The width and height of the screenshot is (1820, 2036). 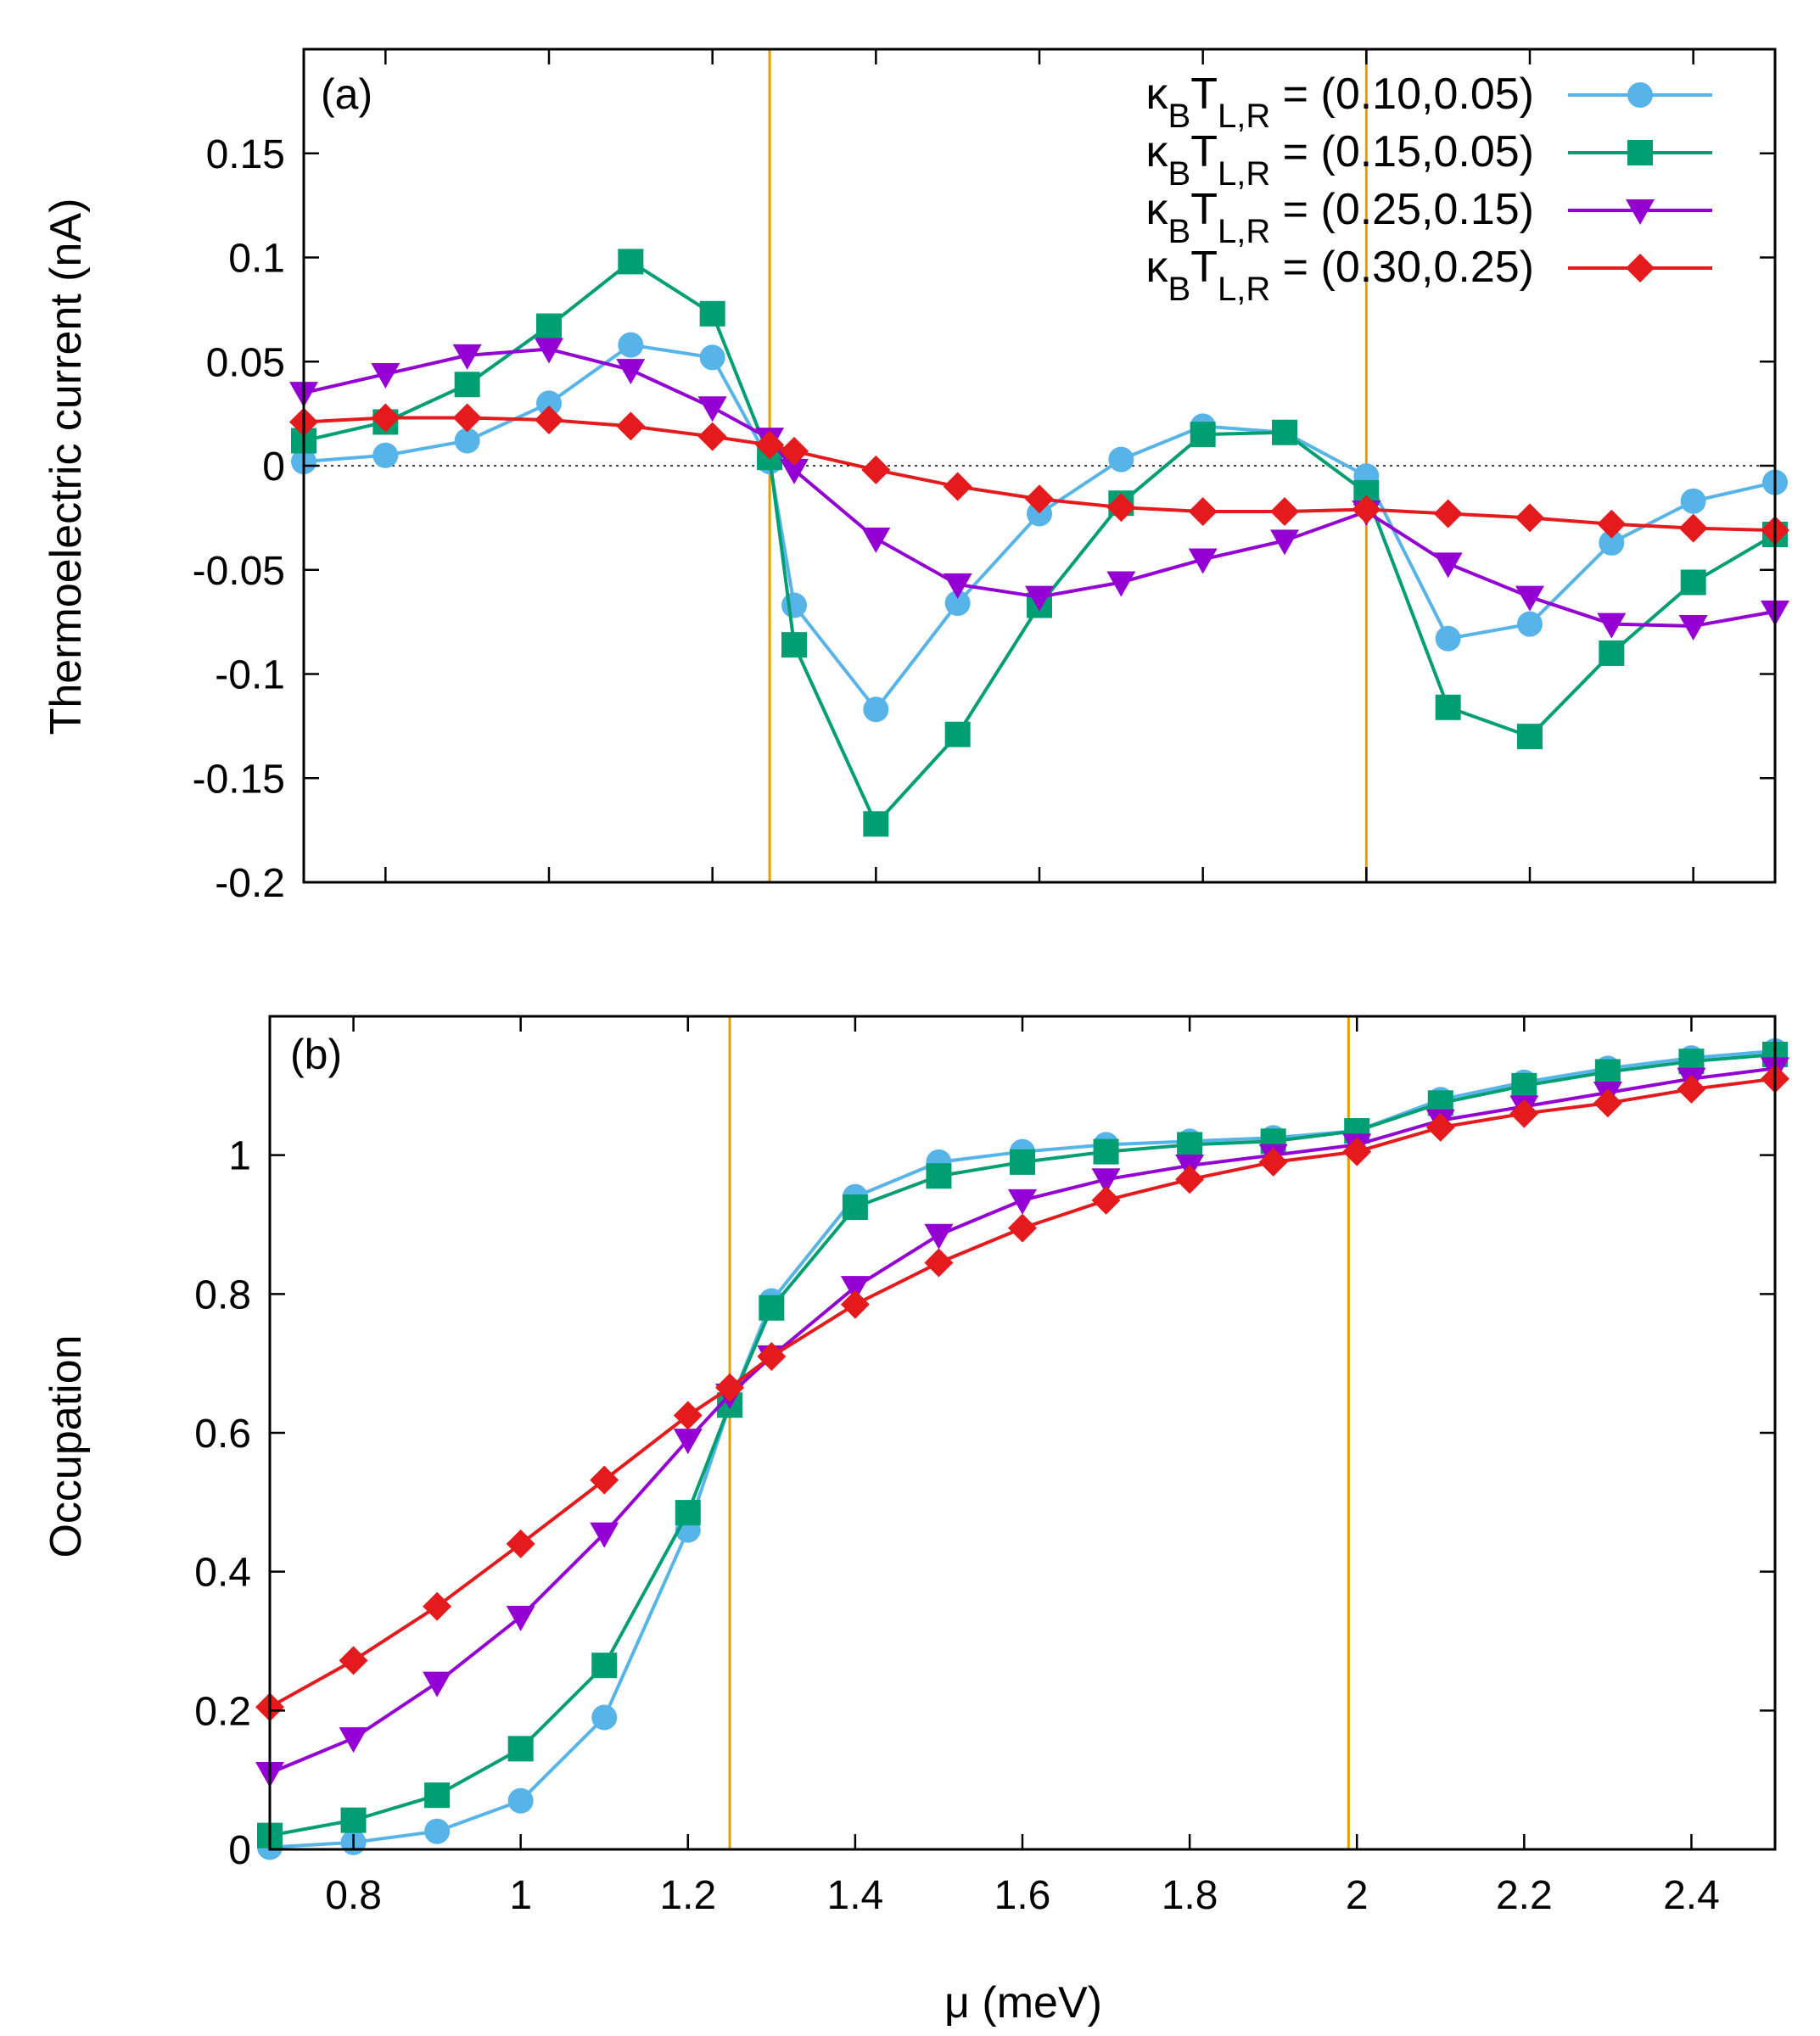 I want to click on panel-a-y-tick-label: 0.05, so click(x=245, y=362).